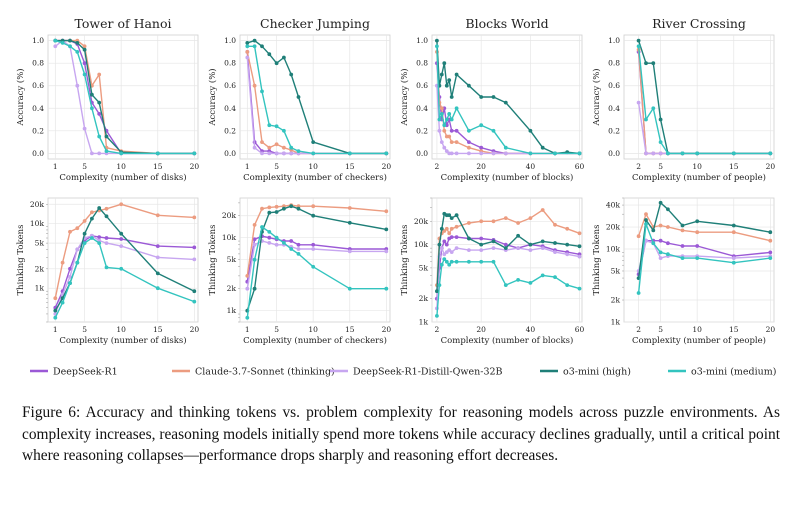  What do you see at coordinates (55, 166) in the screenshot?
I see `x-tick-label: 1` at bounding box center [55, 166].